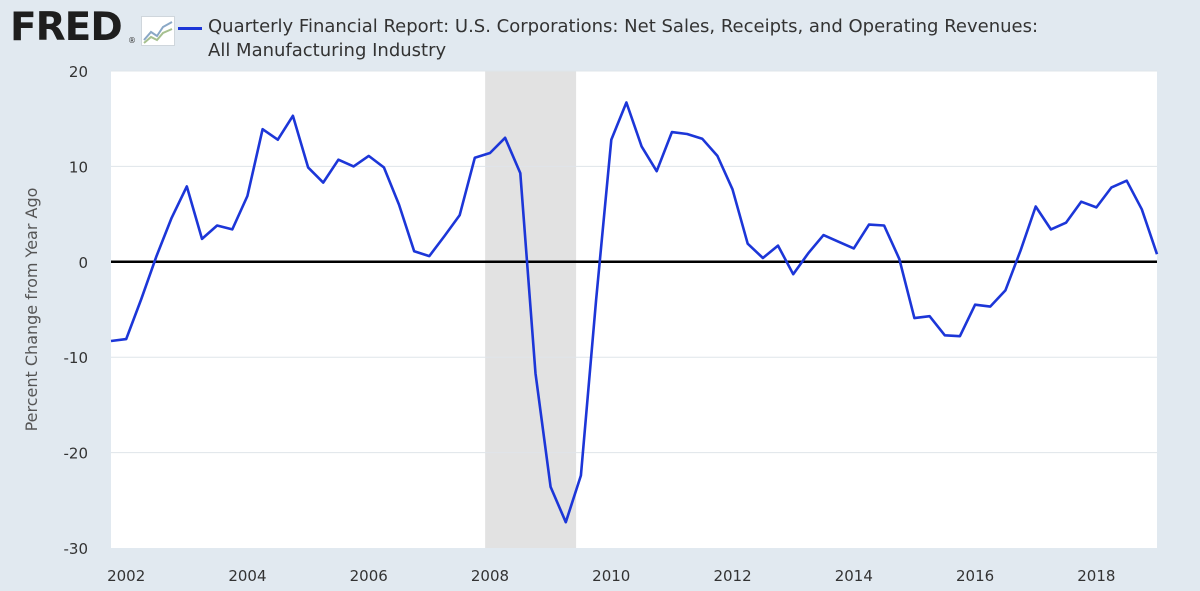 The height and width of the screenshot is (591, 1200). Describe the element at coordinates (76, 358) in the screenshot. I see `y-tick-label: -10` at that location.